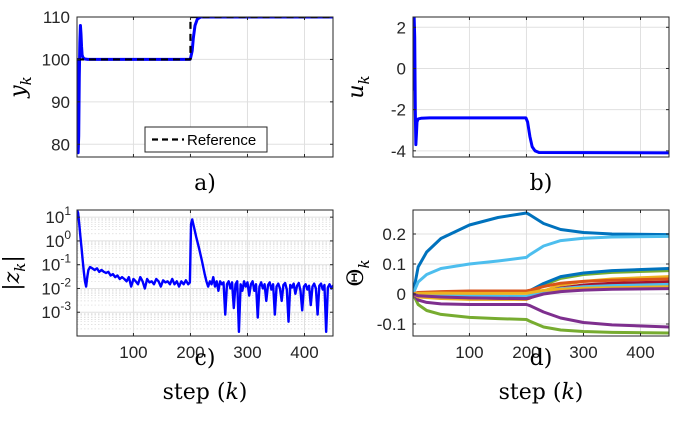 Image resolution: width=698 pixels, height=436 pixels. What do you see at coordinates (205, 183) in the screenshot?
I see `panel-caption: a)` at bounding box center [205, 183].